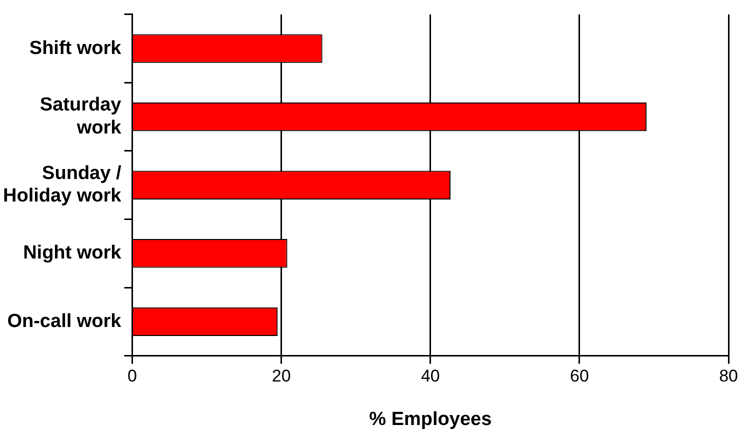 This screenshot has height=439, width=741. Describe the element at coordinates (579, 376) in the screenshot. I see `x-tick-label: 60` at that location.